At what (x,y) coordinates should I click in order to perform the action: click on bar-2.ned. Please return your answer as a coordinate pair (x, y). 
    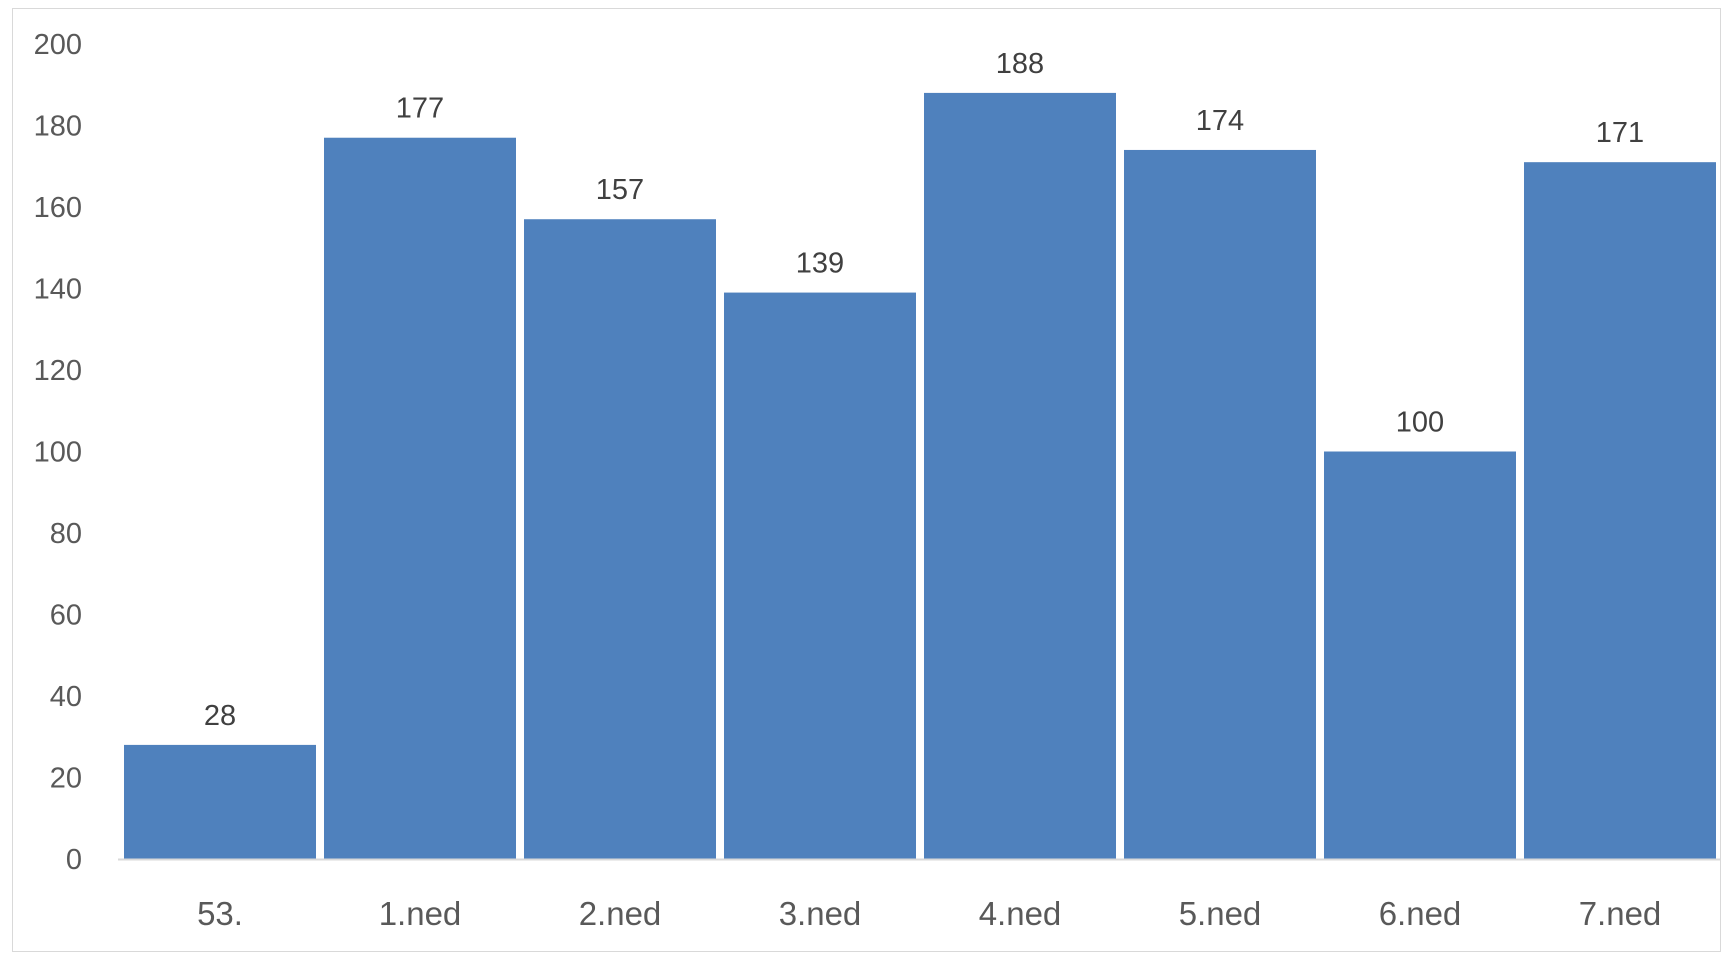
    Looking at the image, I should click on (620, 539).